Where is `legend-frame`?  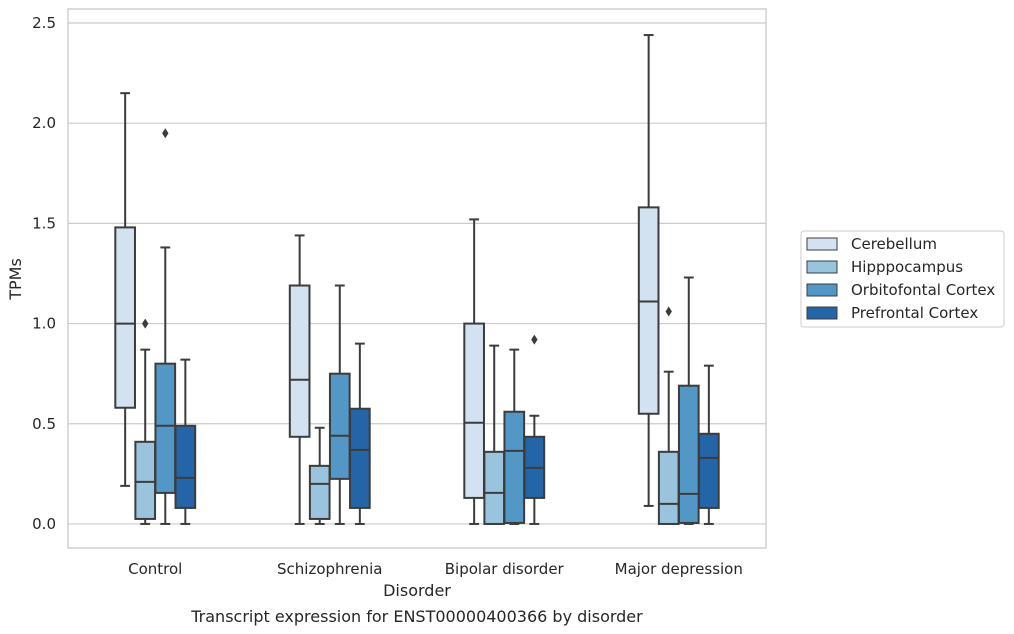 legend-frame is located at coordinates (902, 279).